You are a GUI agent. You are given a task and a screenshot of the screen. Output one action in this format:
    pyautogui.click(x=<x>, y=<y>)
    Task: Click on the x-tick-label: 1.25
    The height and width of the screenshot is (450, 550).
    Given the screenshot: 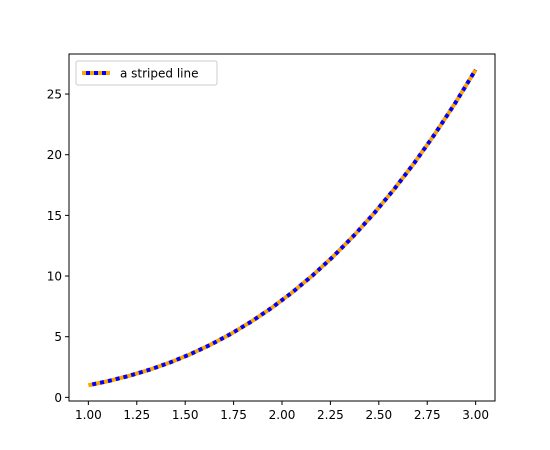 What is the action you would take?
    pyautogui.click(x=136, y=415)
    